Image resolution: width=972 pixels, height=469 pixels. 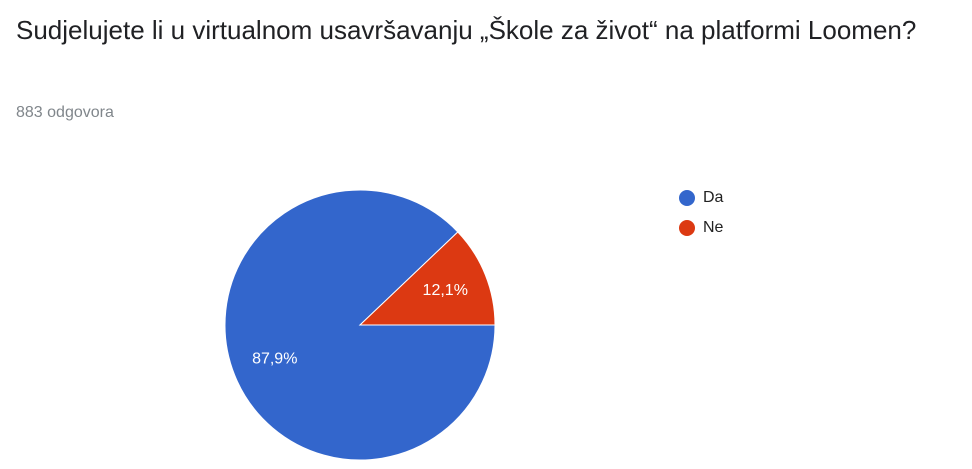 I want to click on response-count: 883 odgovora, so click(x=65, y=112).